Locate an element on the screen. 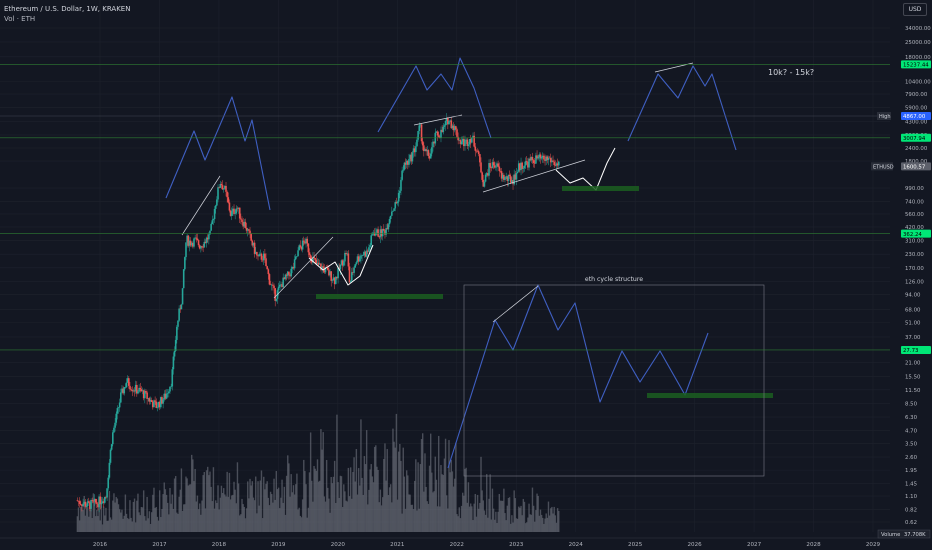 The image size is (932, 550). support-zone is located at coordinates (379, 296).